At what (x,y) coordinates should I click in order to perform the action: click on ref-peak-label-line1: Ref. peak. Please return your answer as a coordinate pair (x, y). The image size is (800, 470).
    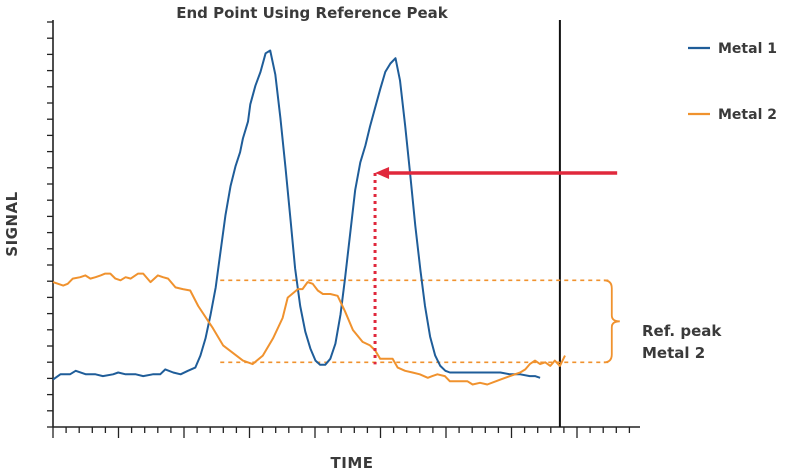
    Looking at the image, I should click on (682, 331).